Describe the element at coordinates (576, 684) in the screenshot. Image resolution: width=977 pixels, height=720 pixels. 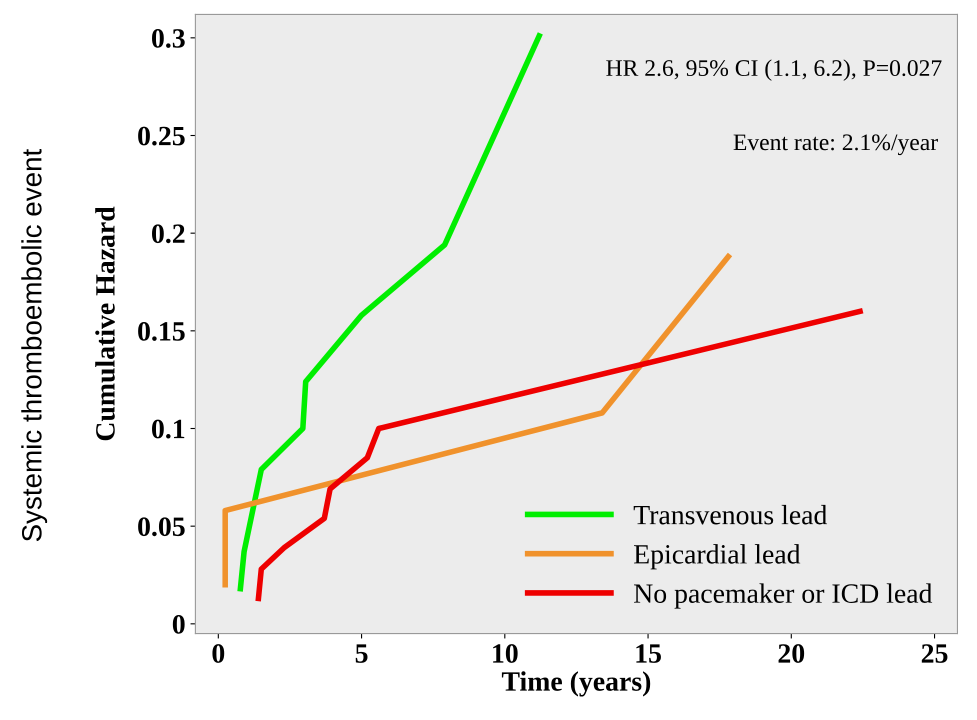
I see `x-axis-title: Time (years)` at that location.